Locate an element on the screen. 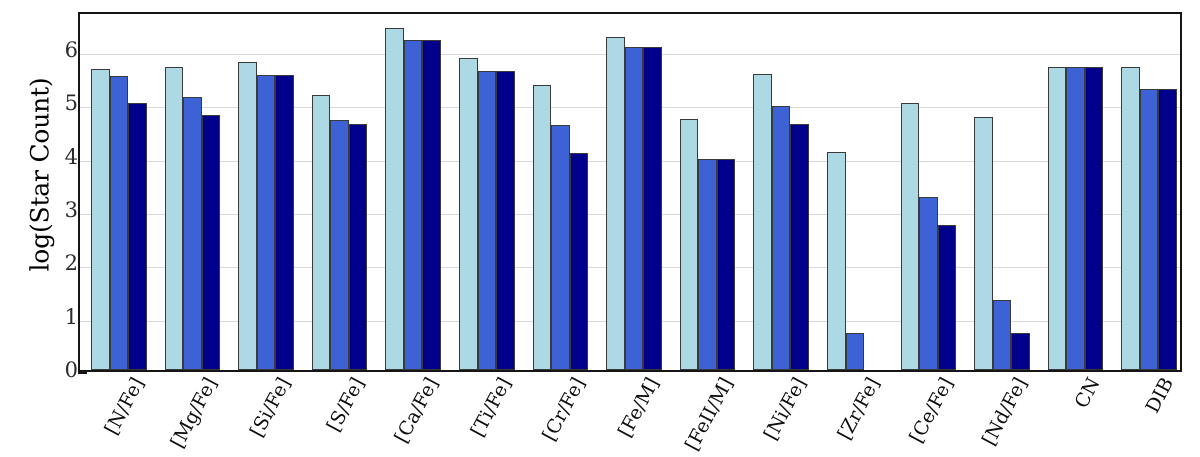 This screenshot has height=457, width=1200. x-tick-label: [Zr/Fe] is located at coordinates (859, 409).